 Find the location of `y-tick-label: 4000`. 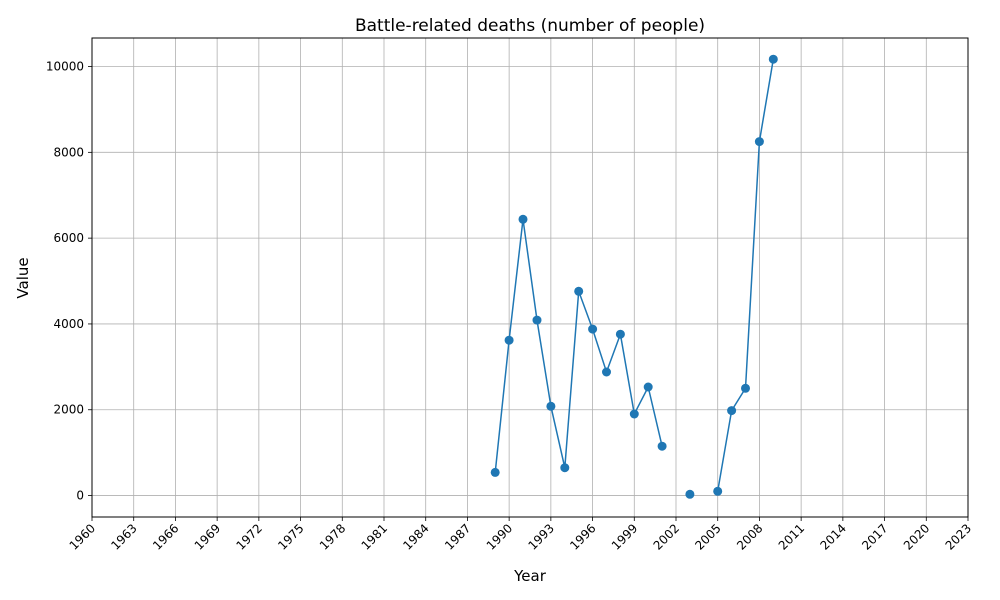

y-tick-label: 4000 is located at coordinates (68, 324).